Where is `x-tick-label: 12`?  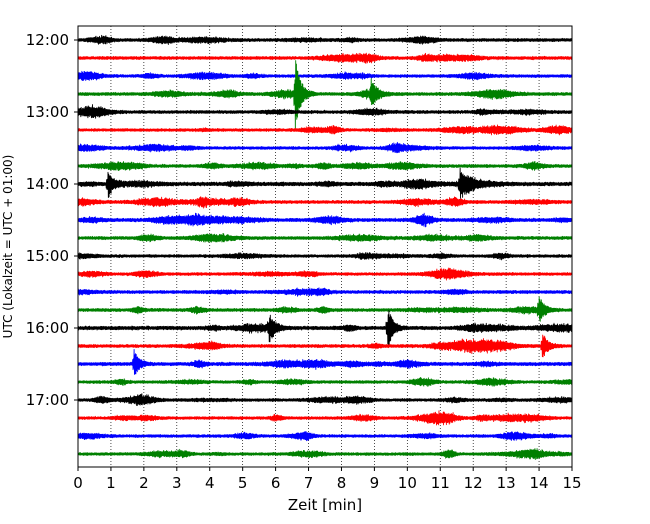 x-tick-label: 12 is located at coordinates (473, 483).